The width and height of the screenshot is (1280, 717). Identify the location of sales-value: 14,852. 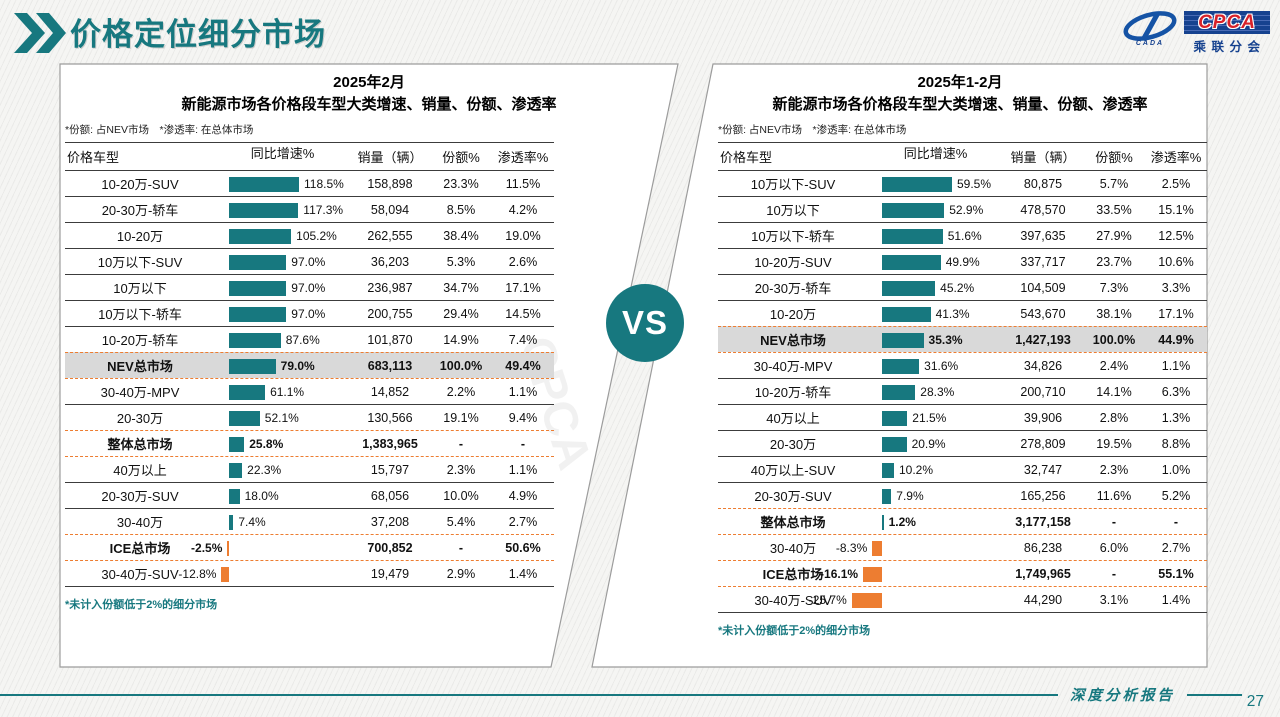
(390, 391).